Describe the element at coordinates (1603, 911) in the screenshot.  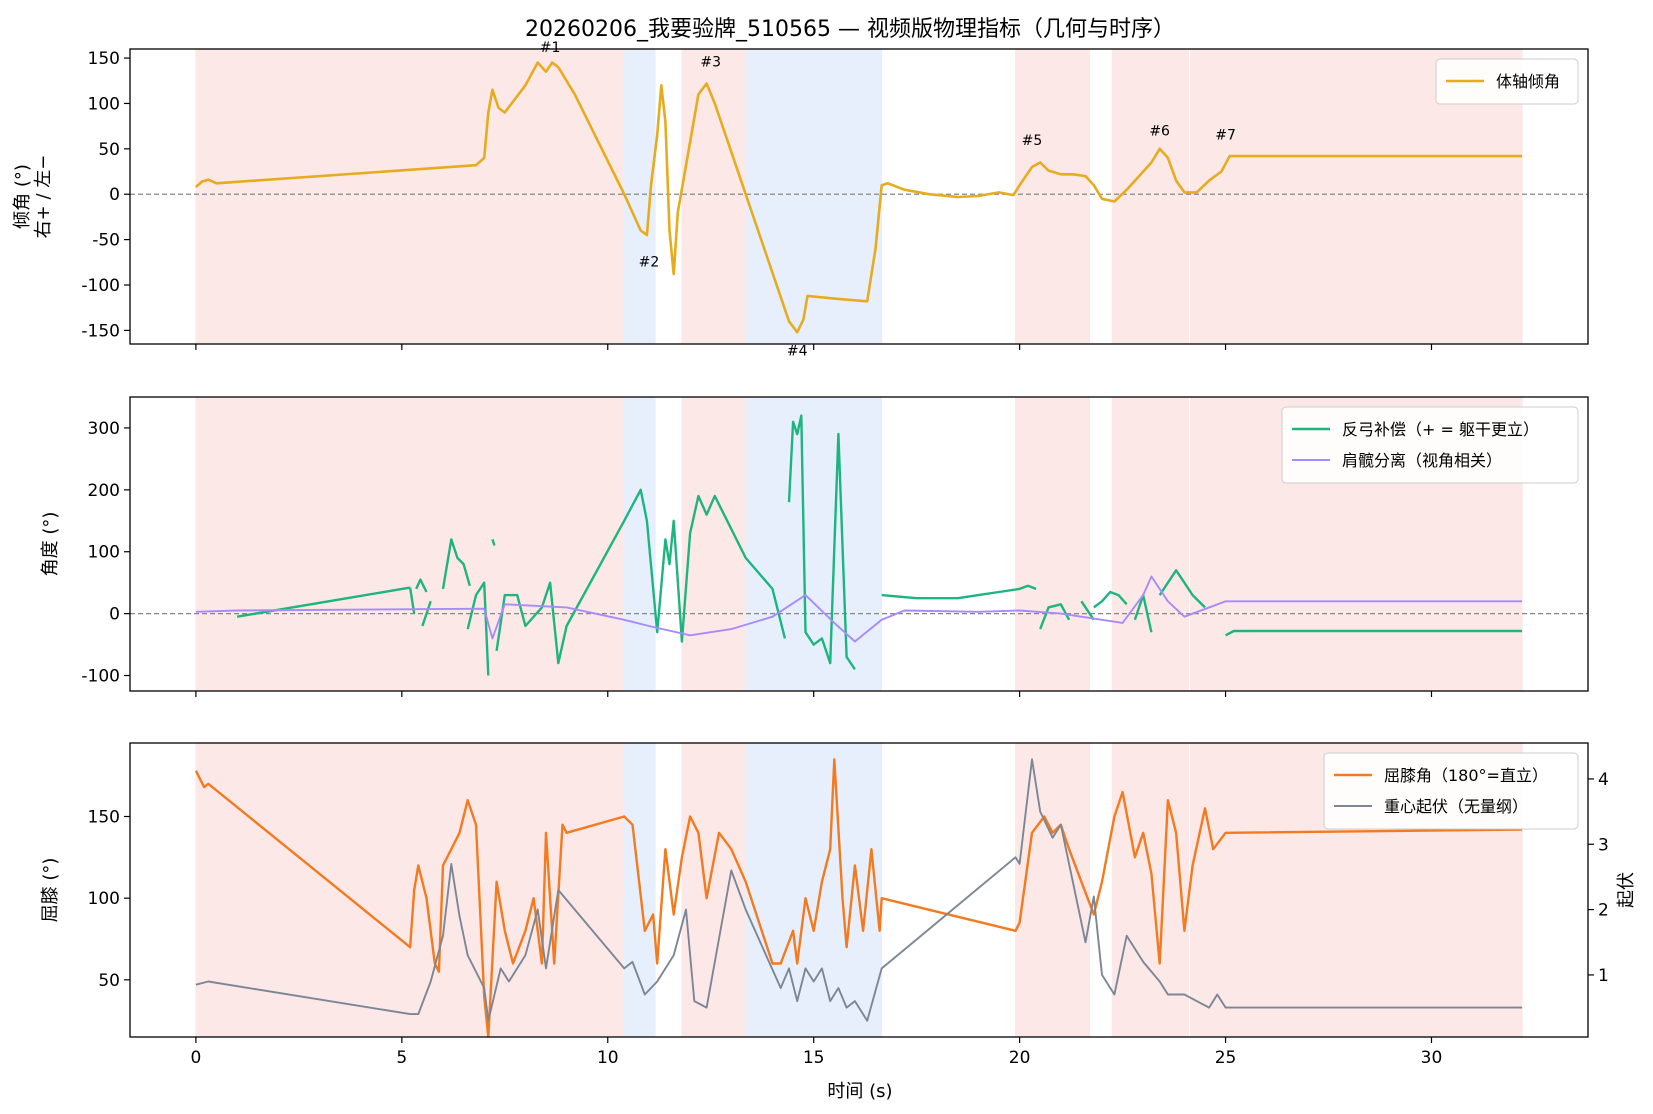
I see `y2-tick-label: 2` at that location.